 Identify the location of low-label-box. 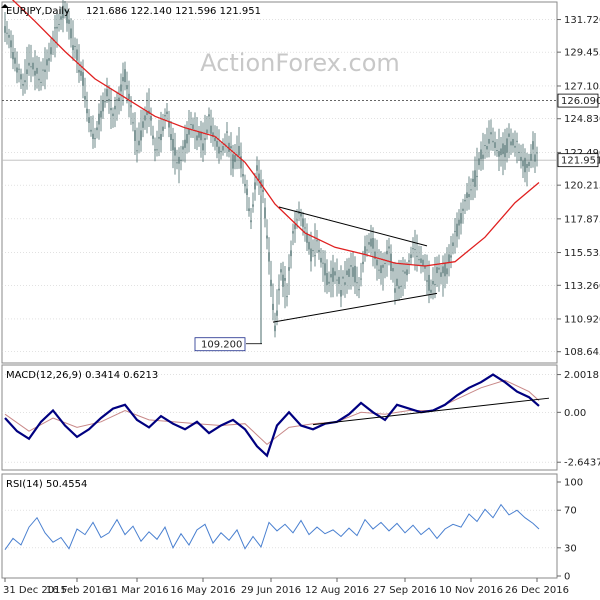
(220, 344).